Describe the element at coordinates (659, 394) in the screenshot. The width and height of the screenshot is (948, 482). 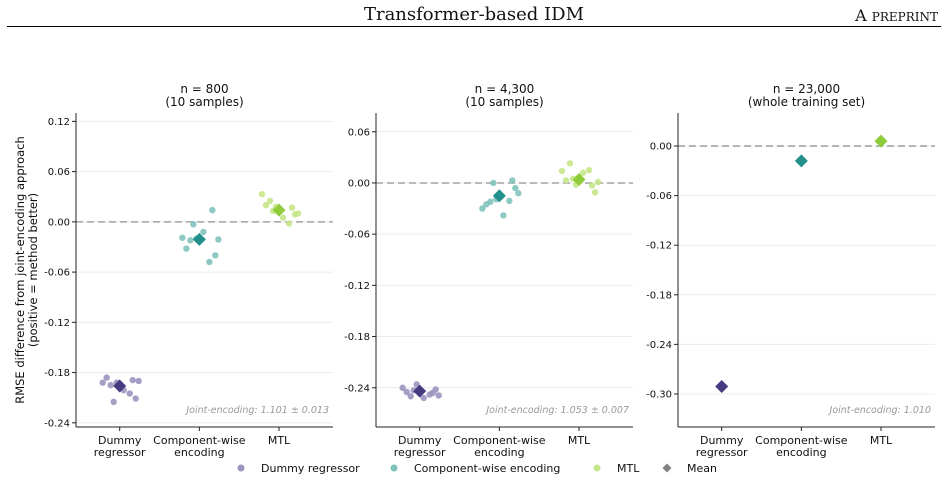
I see `y-tick-label: -0.30` at that location.